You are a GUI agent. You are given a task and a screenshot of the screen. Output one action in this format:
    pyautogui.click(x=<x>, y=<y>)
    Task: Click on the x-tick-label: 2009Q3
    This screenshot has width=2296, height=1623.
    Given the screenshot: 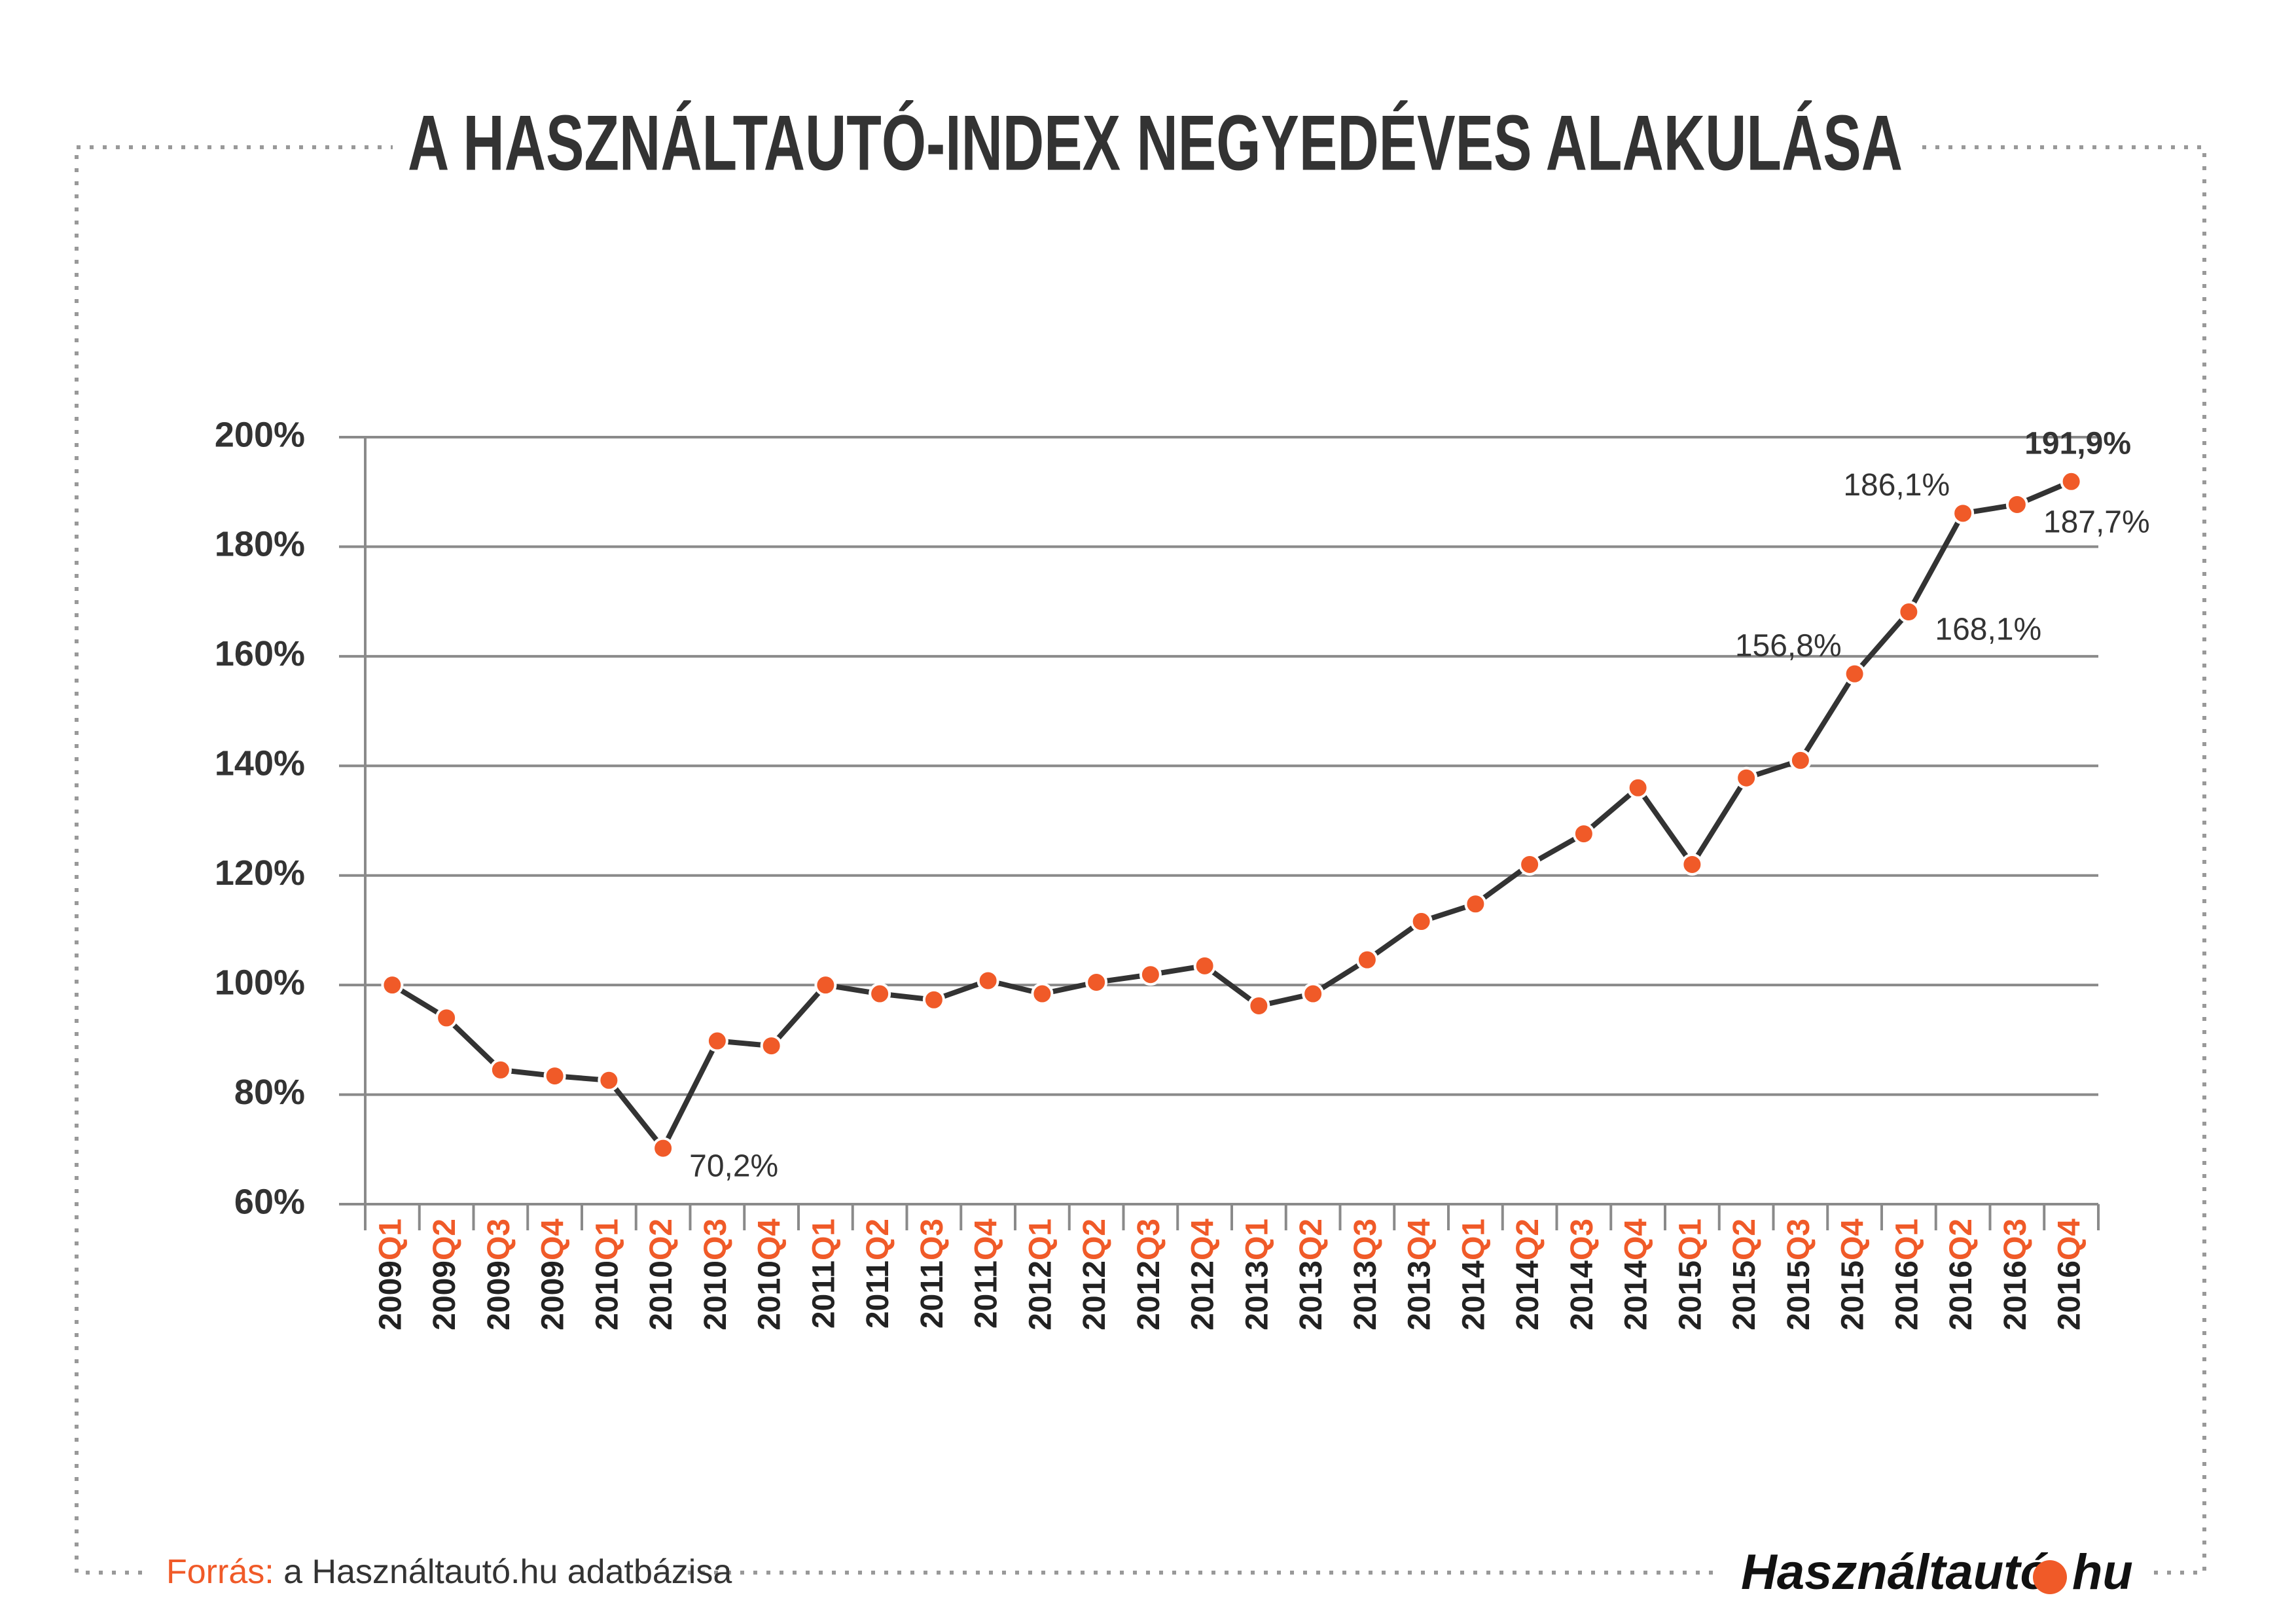 What is the action you would take?
    pyautogui.click(x=499, y=1274)
    